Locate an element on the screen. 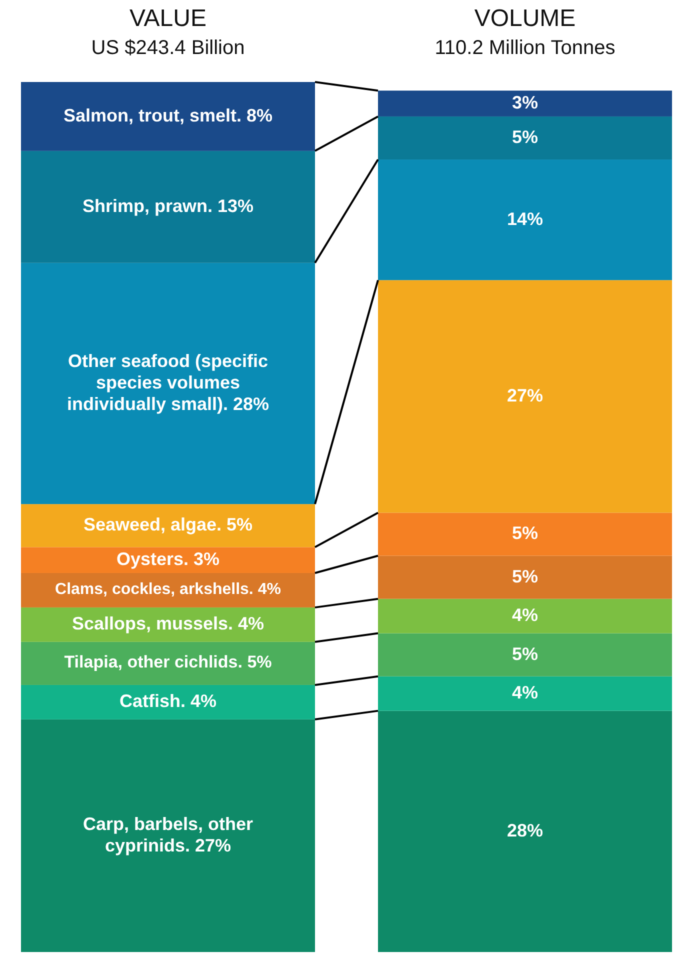  text: Salmon, trout, smelt. 8% is located at coordinates (168, 115).